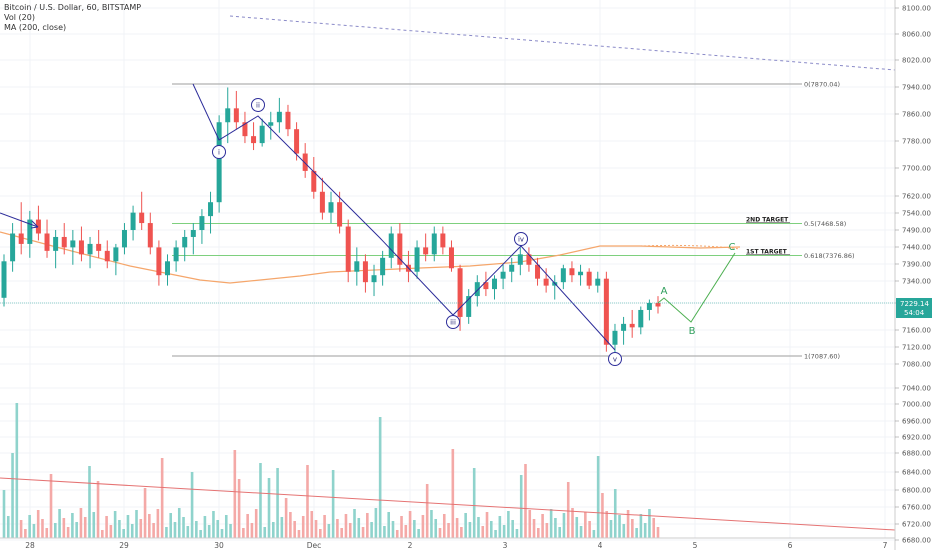 The height and width of the screenshot is (550, 932). Describe the element at coordinates (916, 422) in the screenshot. I see `y-tick-label: 6960.00` at that location.